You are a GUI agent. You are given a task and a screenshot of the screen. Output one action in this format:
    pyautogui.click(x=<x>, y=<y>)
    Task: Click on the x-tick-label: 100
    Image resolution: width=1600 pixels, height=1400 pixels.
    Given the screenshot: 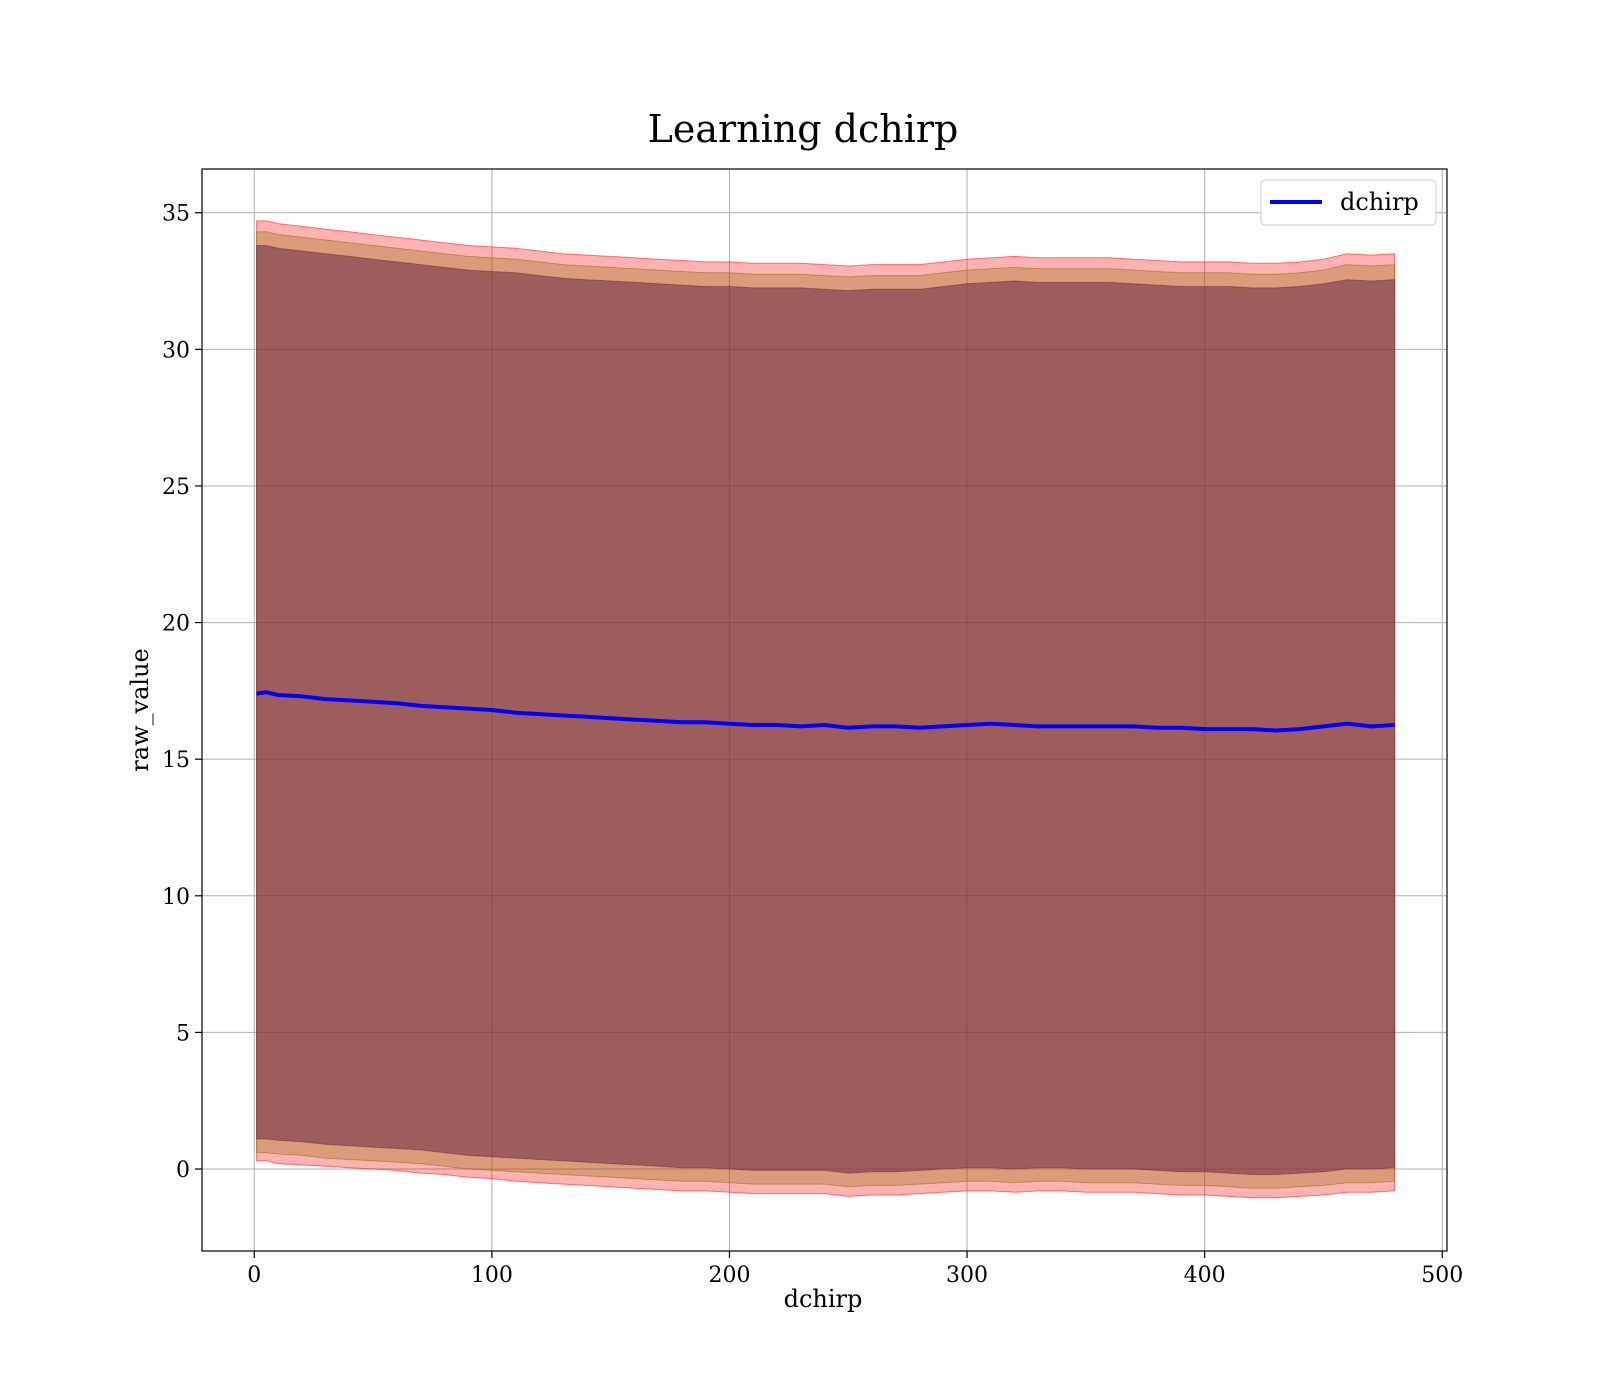 What is the action you would take?
    pyautogui.click(x=492, y=1275)
    